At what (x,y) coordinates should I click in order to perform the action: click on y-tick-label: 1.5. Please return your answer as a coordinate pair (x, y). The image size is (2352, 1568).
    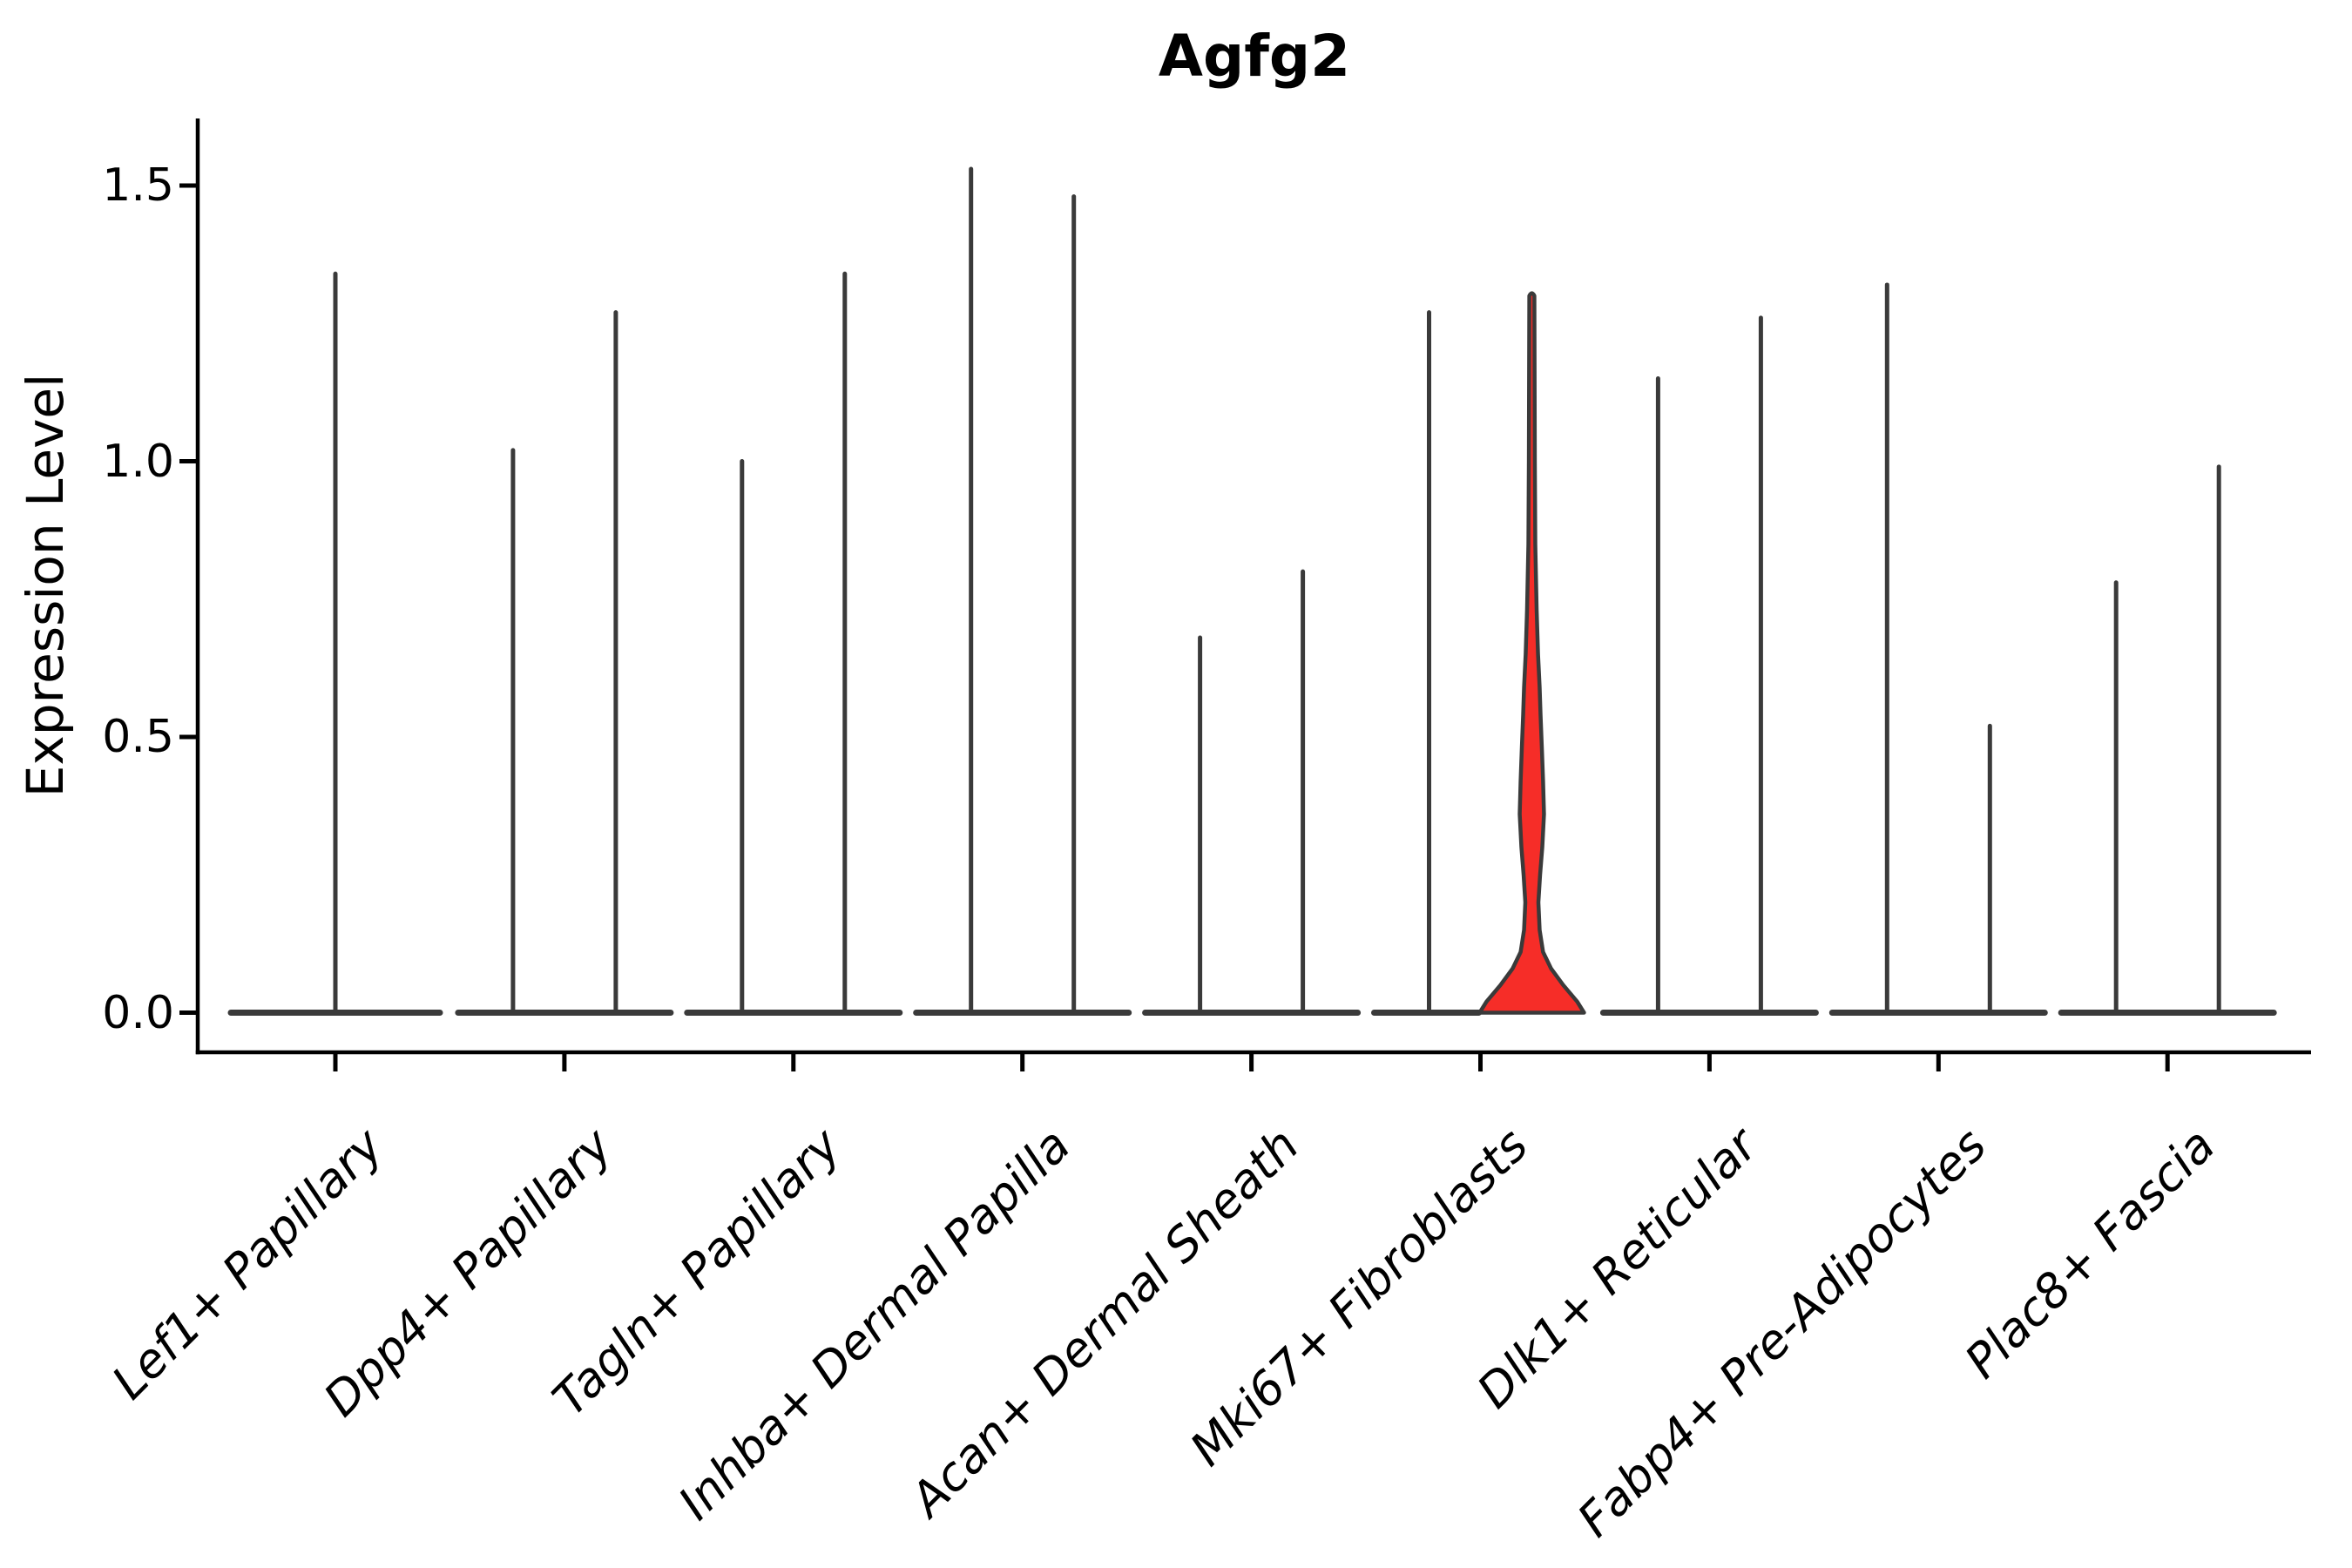
    Looking at the image, I should click on (138, 185).